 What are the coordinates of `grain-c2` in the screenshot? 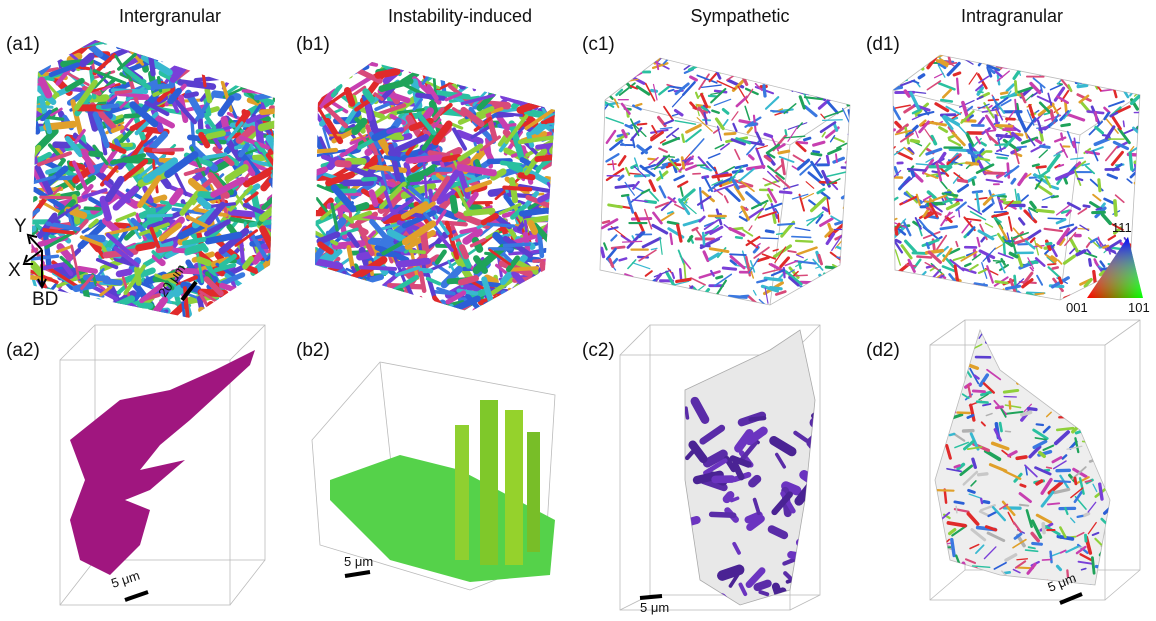 It's located at (750, 467).